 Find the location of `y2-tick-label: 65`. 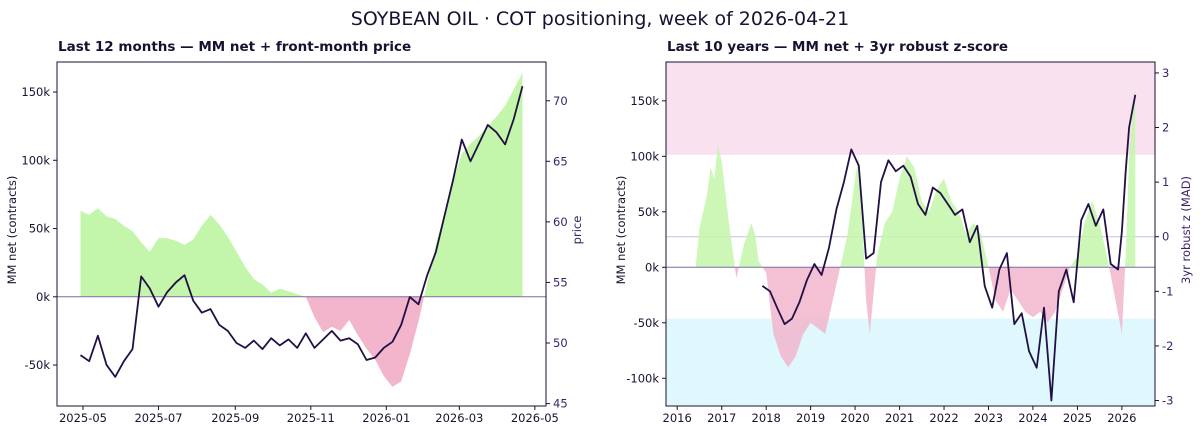

y2-tick-label: 65 is located at coordinates (560, 161).